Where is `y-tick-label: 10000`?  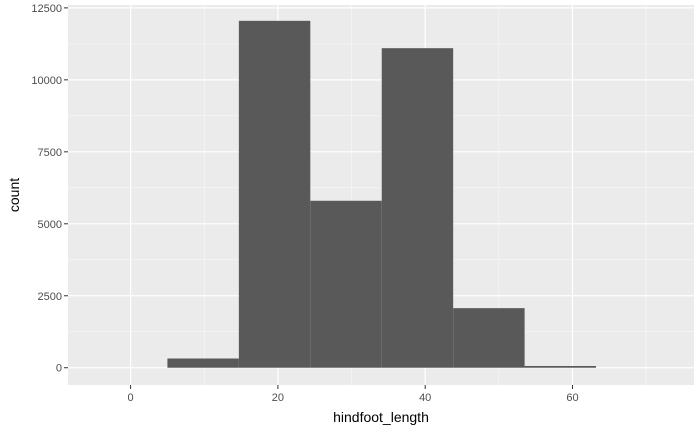 y-tick-label: 10000 is located at coordinates (46, 81).